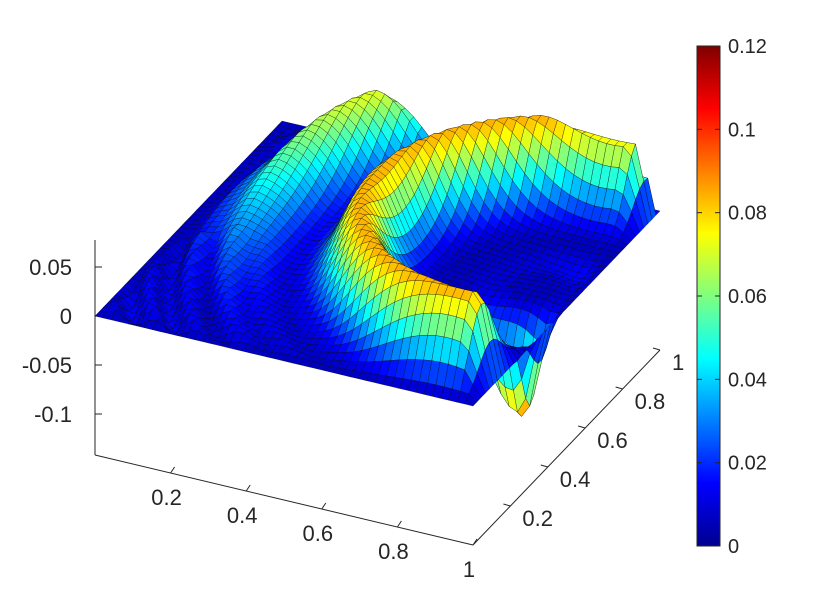 Image resolution: width=817 pixels, height=613 pixels. What do you see at coordinates (593, 439) in the screenshot?
I see `y-axis-ticks: 0.2 0.40.6 0.81` at bounding box center [593, 439].